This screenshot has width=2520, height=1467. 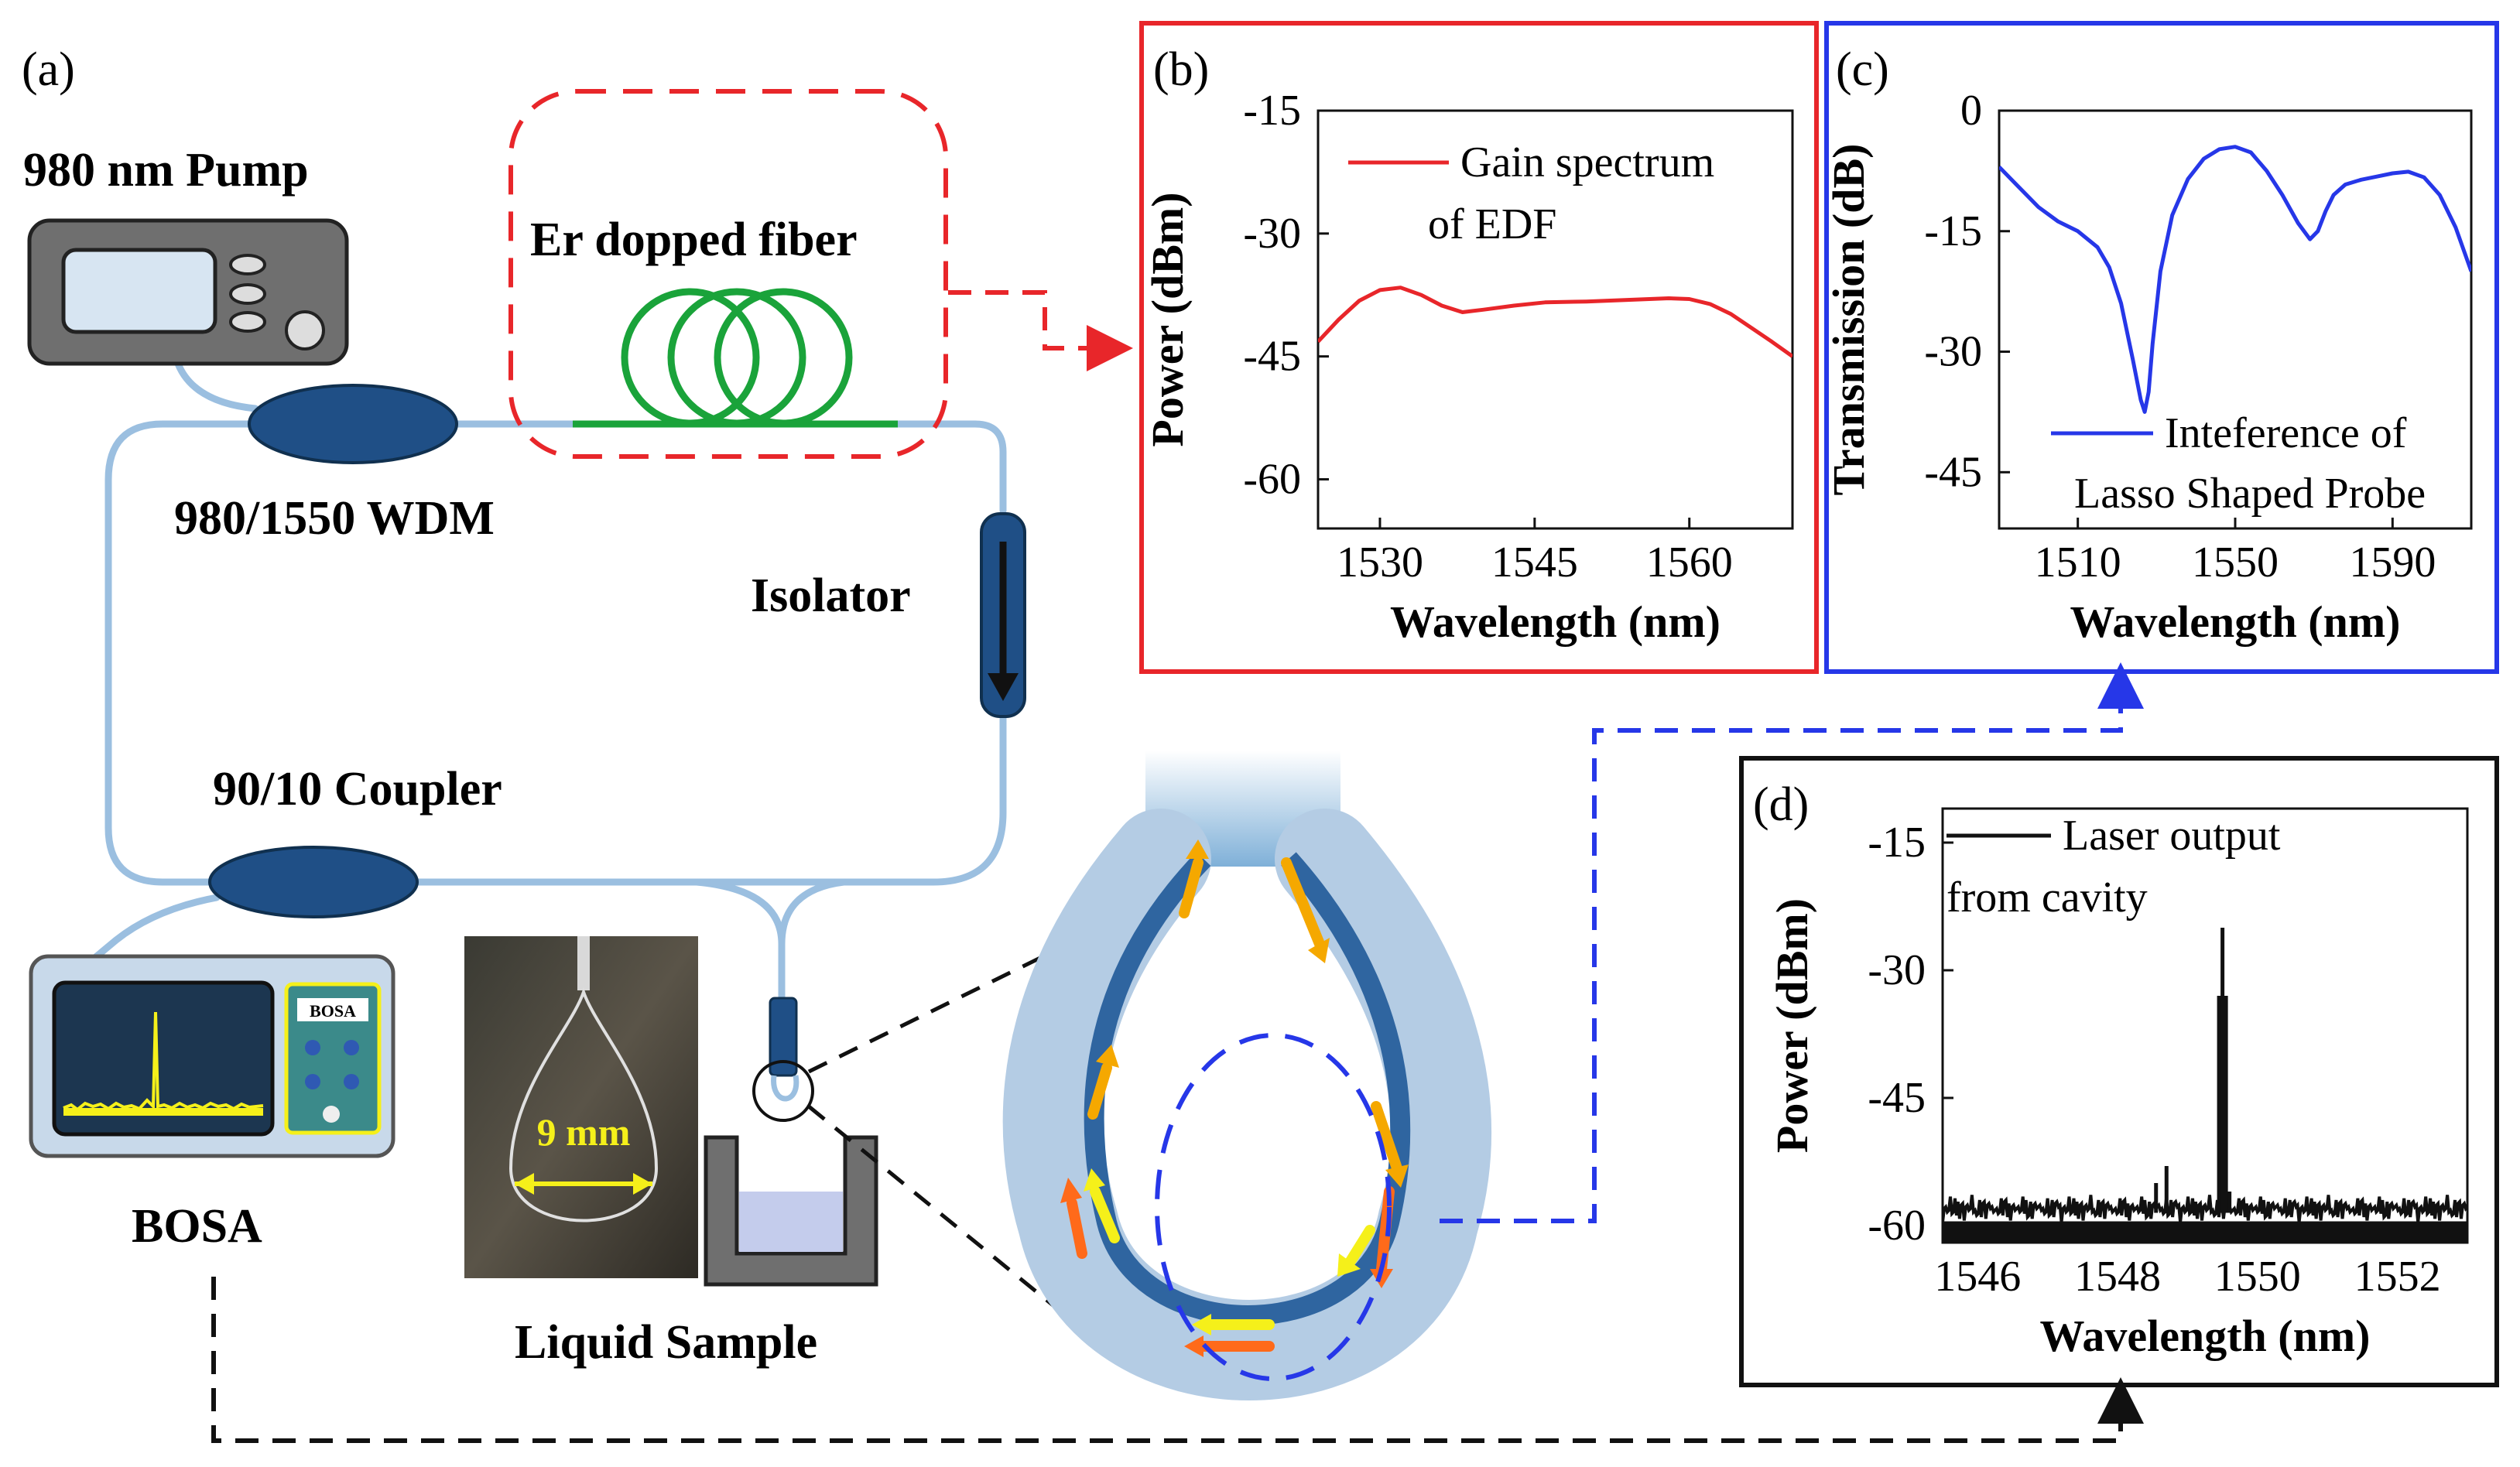 What do you see at coordinates (2118, 1277) in the screenshot?
I see `x-tick-label: 1548` at bounding box center [2118, 1277].